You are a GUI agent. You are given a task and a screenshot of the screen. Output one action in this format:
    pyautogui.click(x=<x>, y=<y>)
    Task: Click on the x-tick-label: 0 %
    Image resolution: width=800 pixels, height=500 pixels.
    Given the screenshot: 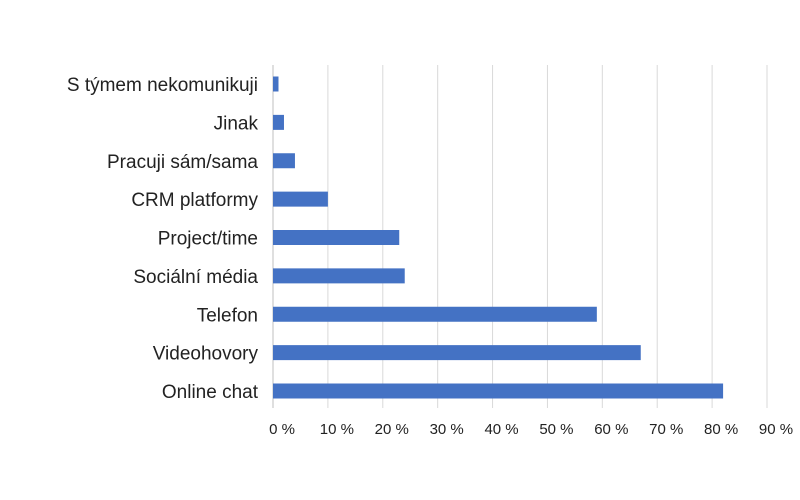 What is the action you would take?
    pyautogui.click(x=282, y=429)
    